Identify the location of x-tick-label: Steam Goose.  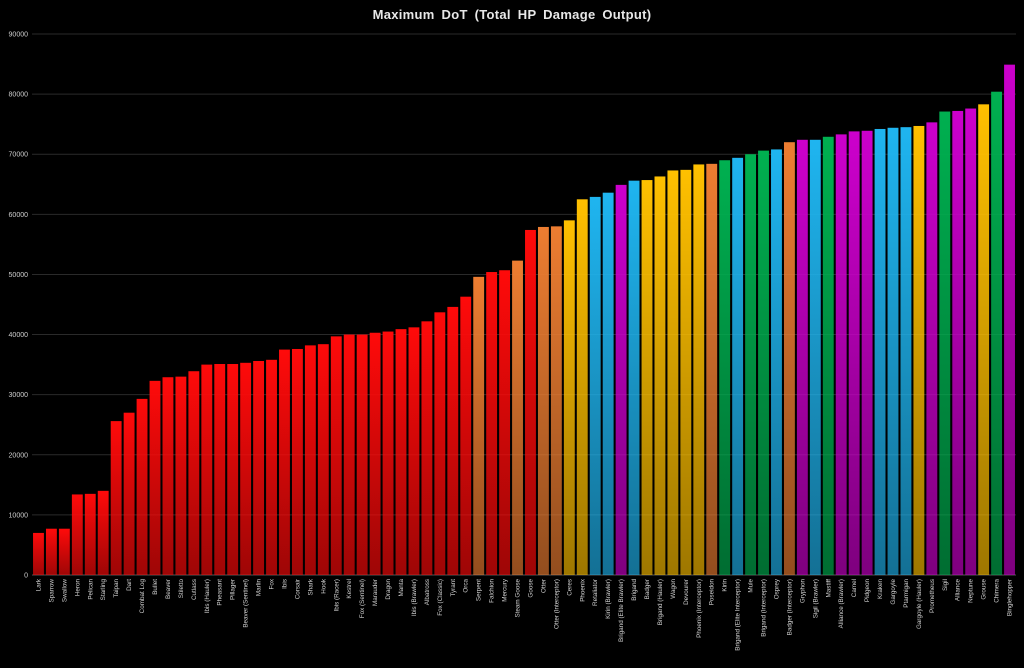
(518, 598).